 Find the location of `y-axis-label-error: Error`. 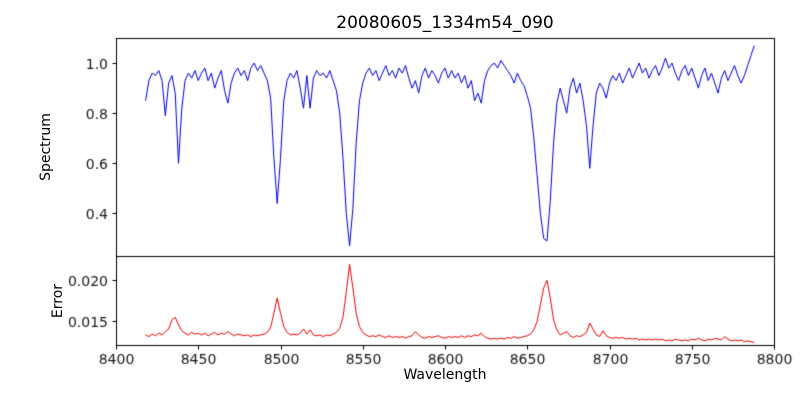

y-axis-label-error: Error is located at coordinates (58, 301).